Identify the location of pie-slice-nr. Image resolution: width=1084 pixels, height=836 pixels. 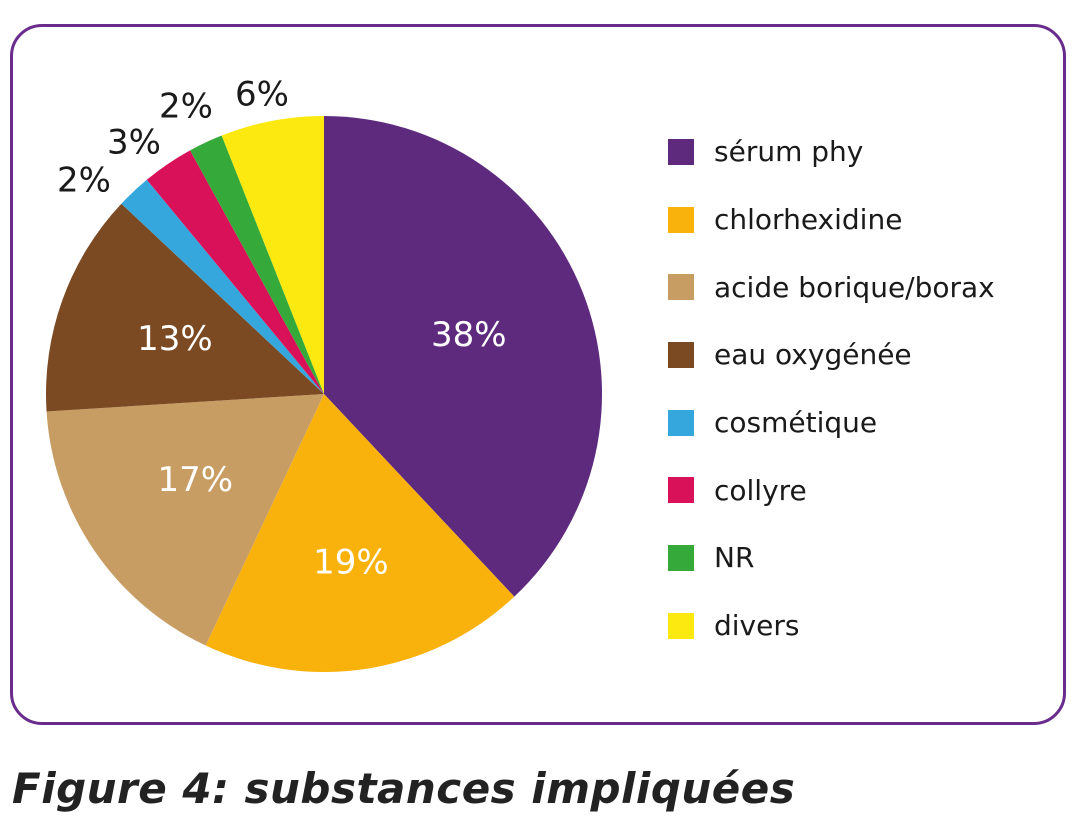
(257, 264).